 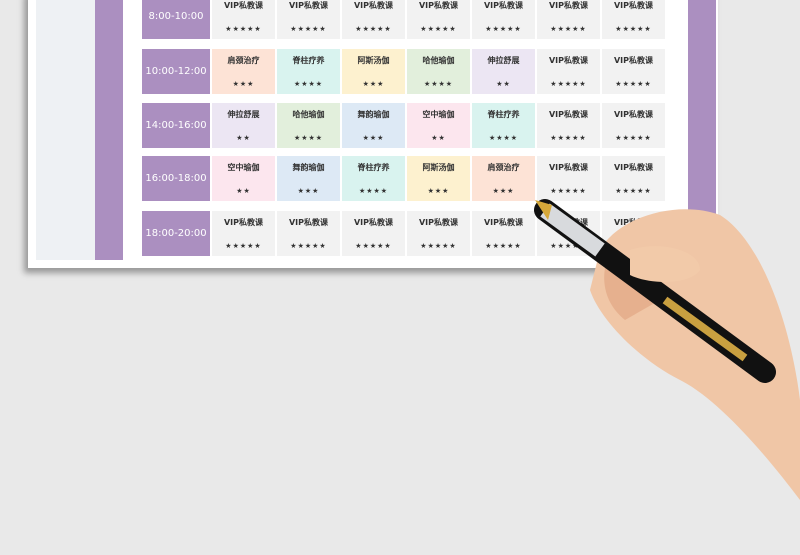 What do you see at coordinates (176, 233) in the screenshot?
I see `time-slot: 18:00-20:00` at bounding box center [176, 233].